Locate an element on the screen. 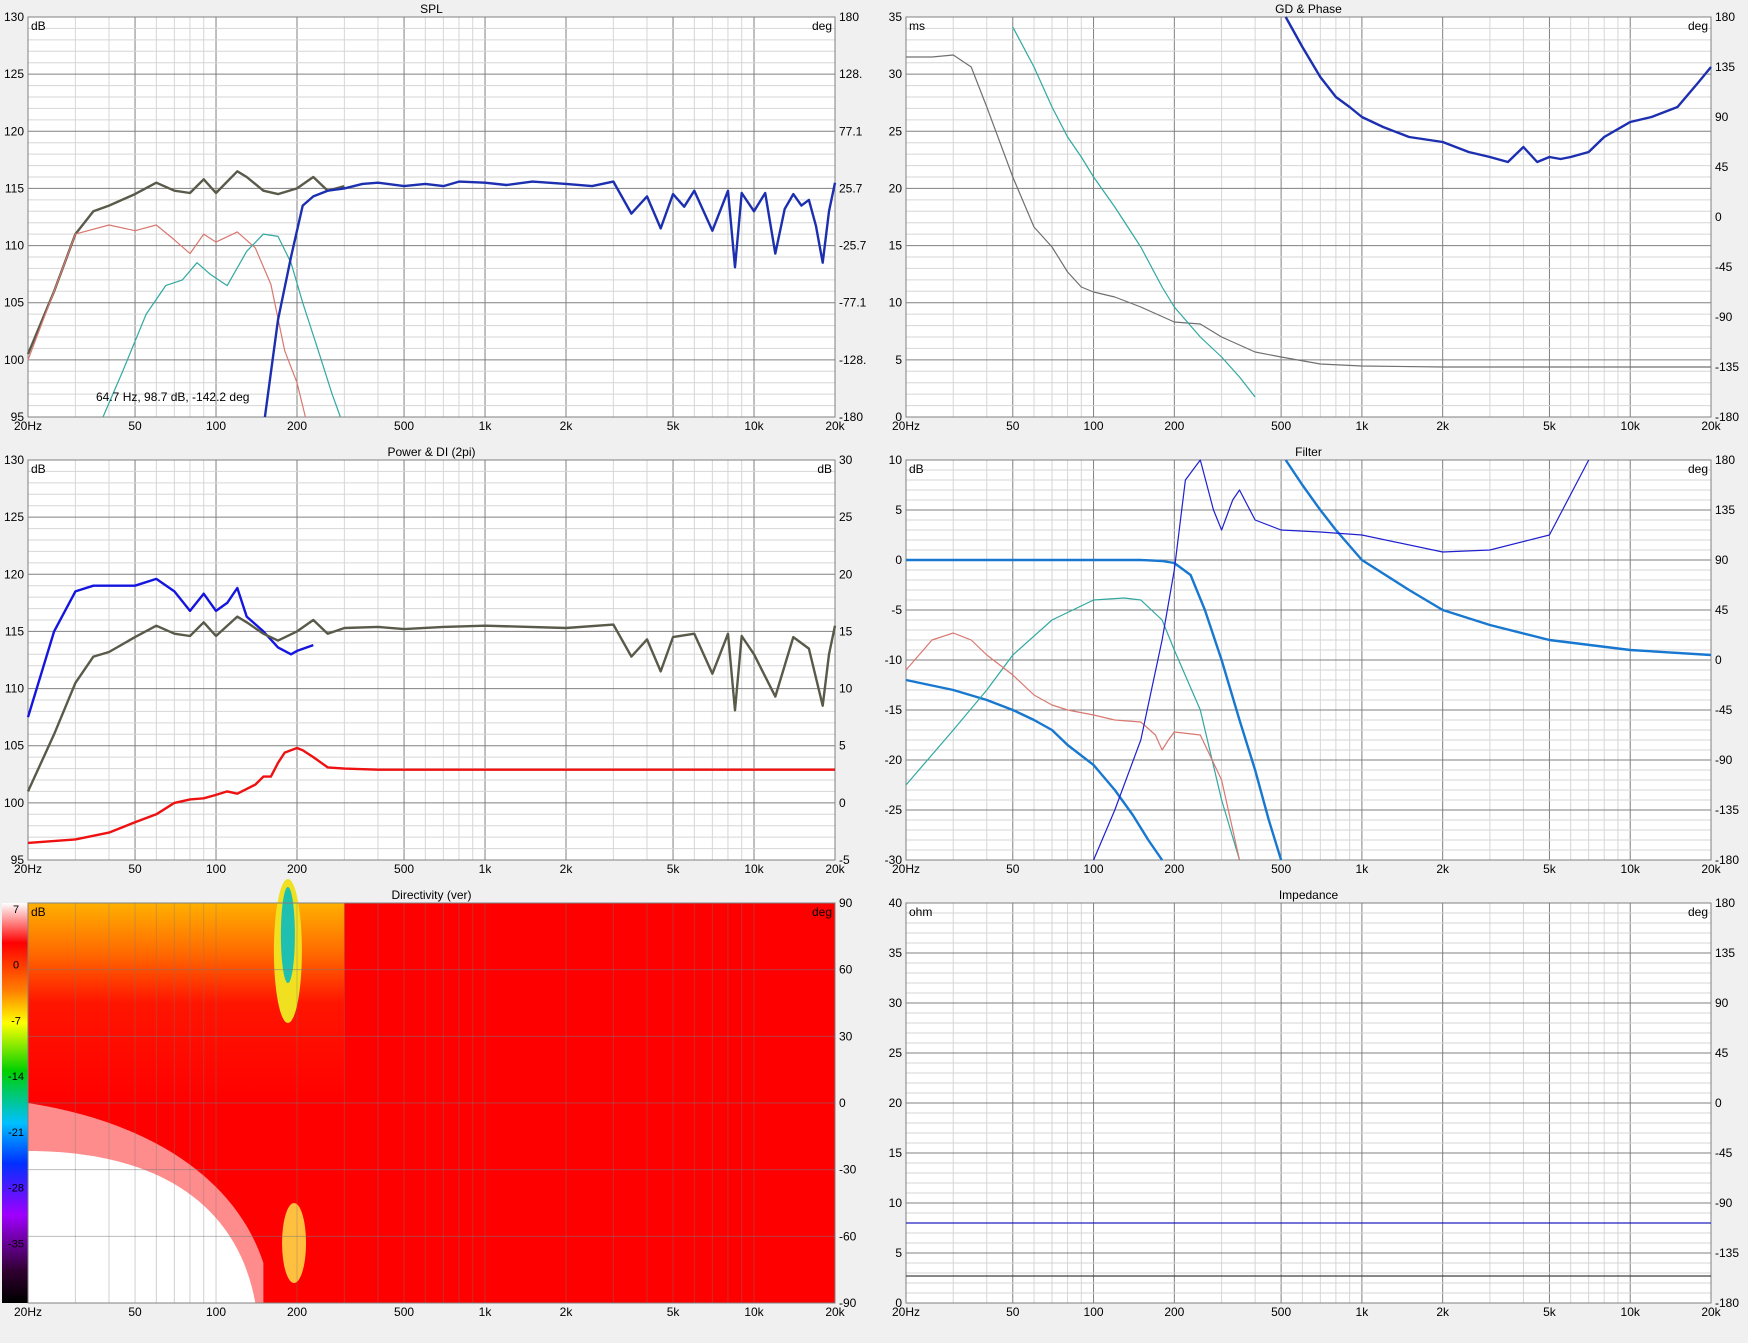 The image size is (1748, 1343). y-tick-label: 35 is located at coordinates (896, 953).